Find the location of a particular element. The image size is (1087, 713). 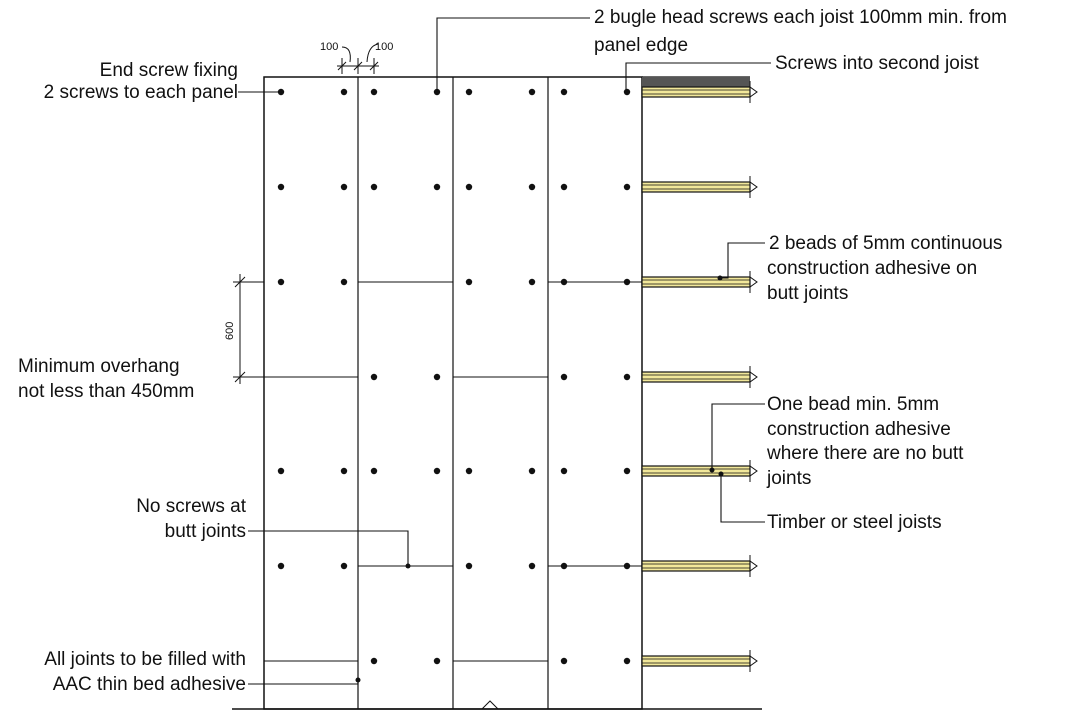

leader-beads is located at coordinates (742, 260).